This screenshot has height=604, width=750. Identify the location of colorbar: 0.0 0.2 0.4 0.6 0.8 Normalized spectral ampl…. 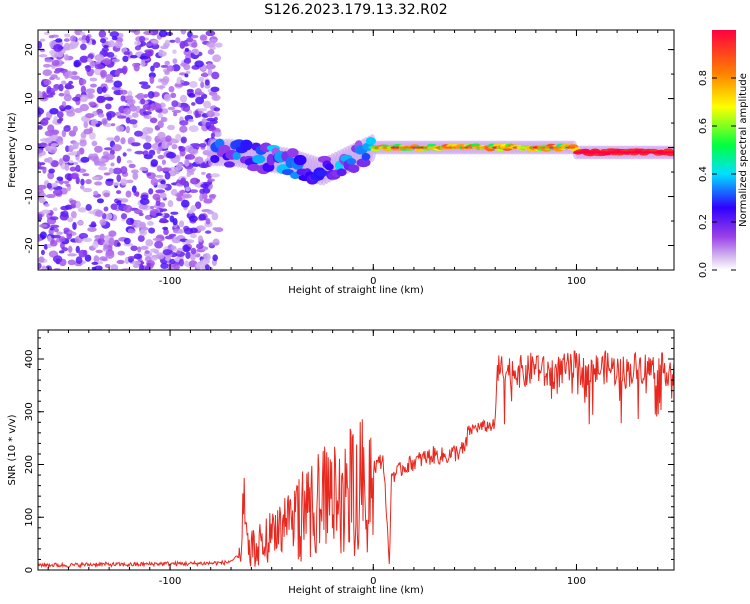
(723, 154).